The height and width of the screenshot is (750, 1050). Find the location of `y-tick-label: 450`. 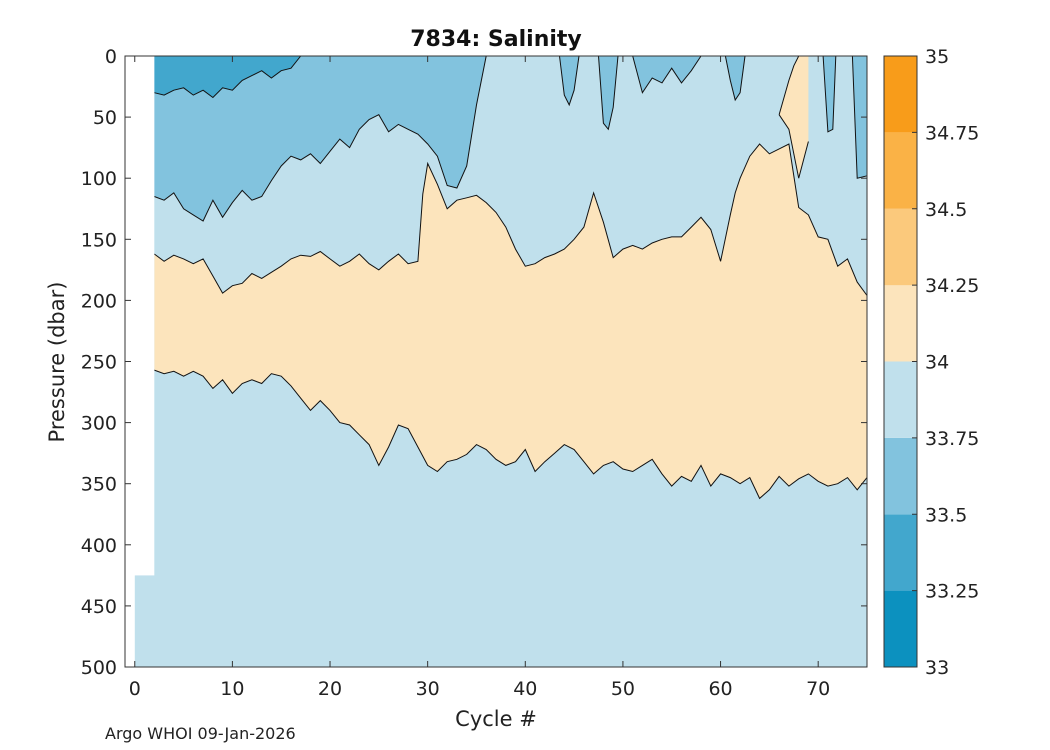

y-tick-label: 450 is located at coordinates (99, 607).